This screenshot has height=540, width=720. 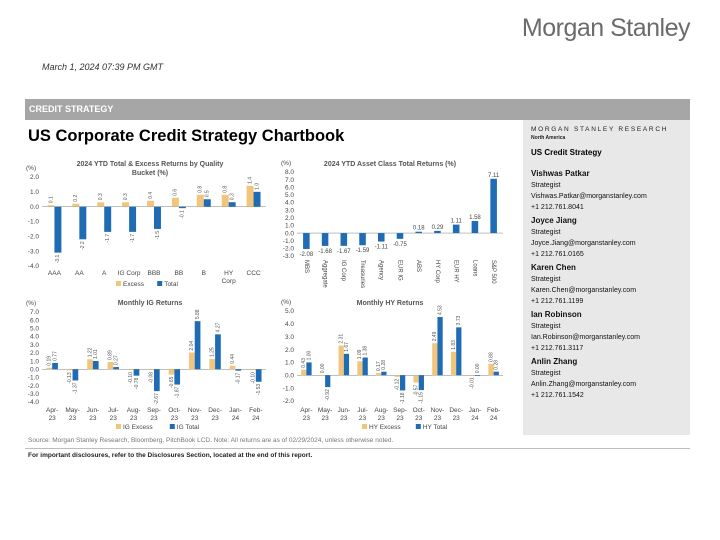 What do you see at coordinates (325, 274) in the screenshot?
I see `x-tick-label: Aggregate` at bounding box center [325, 274].